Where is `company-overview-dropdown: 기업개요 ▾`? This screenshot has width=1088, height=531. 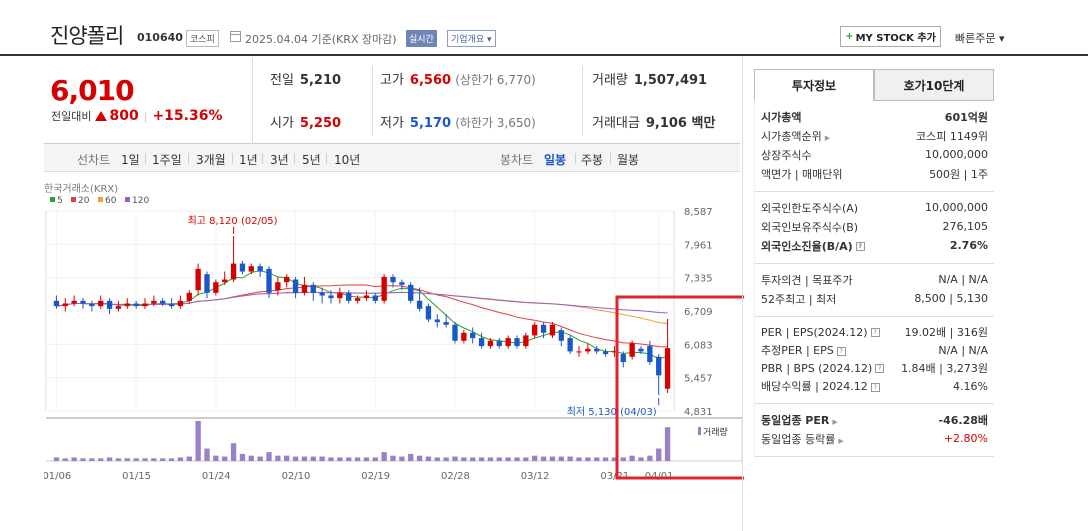
company-overview-dropdown: 기업개요 ▾ is located at coordinates (471, 38).